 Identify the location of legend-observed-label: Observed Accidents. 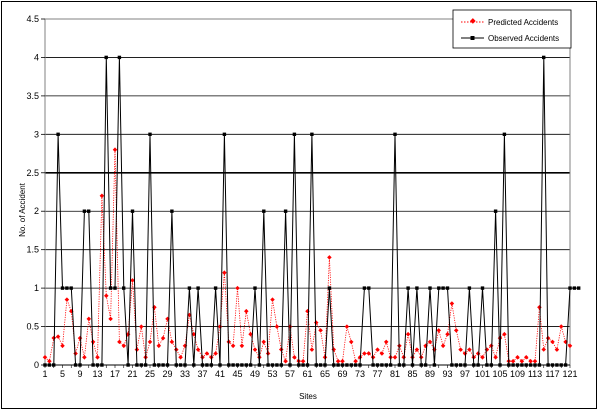
(523, 38).